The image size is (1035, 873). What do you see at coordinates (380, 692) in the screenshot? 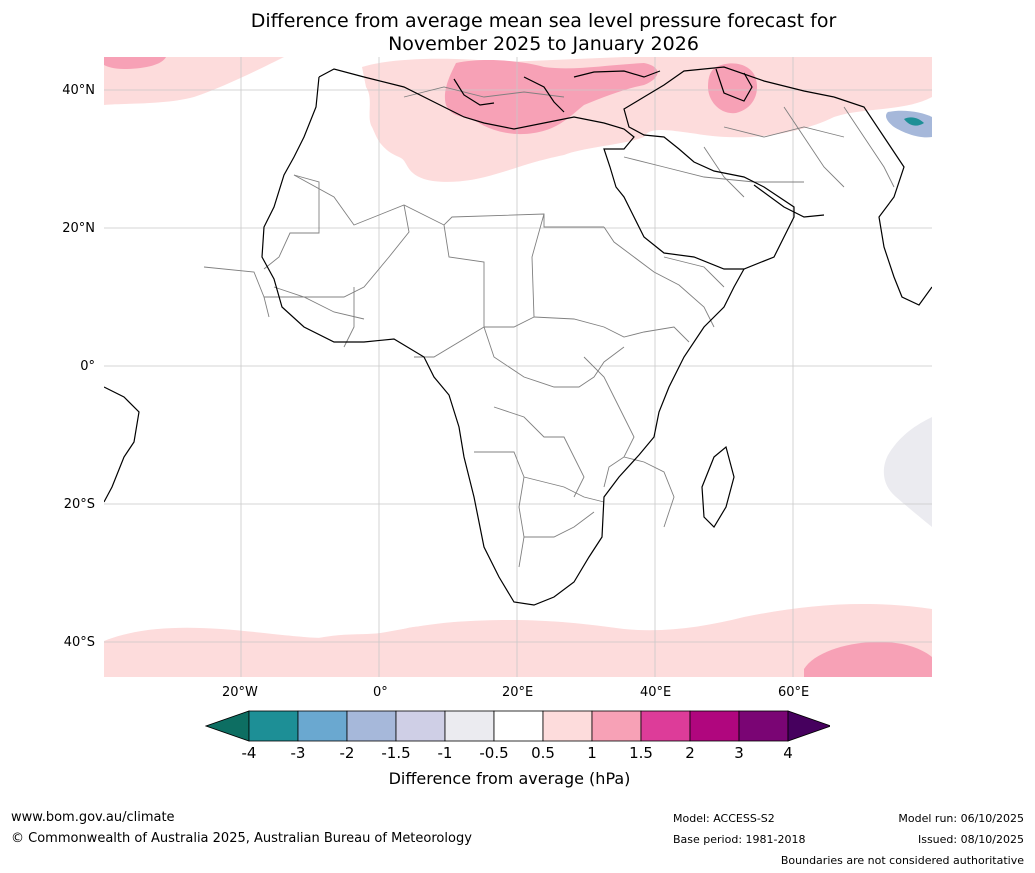
I see `lon-label-0: 0°` at bounding box center [380, 692].